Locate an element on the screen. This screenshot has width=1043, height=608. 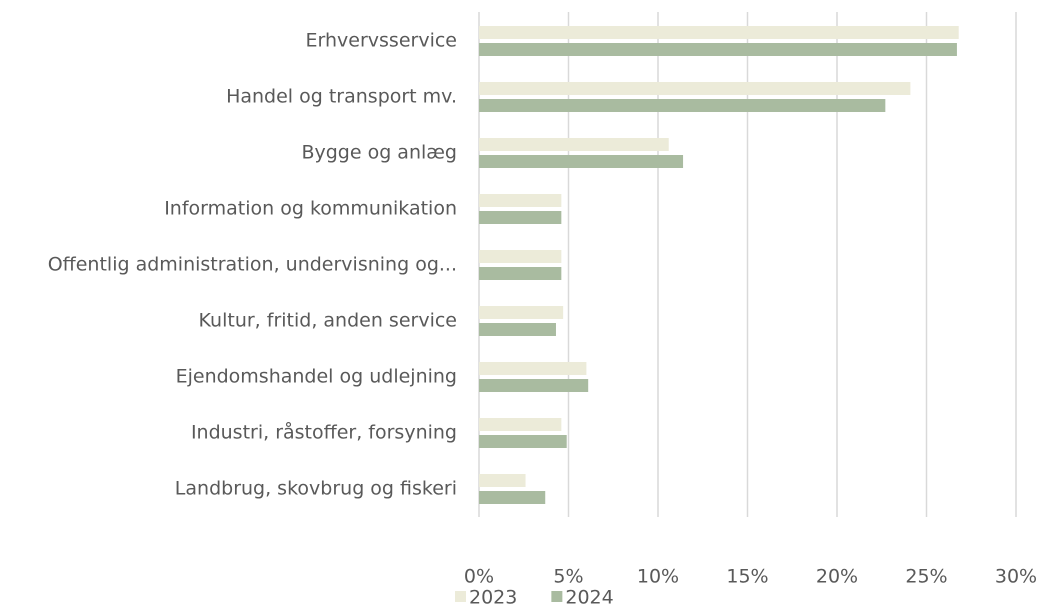
y-tick-label: Information og kommunikation is located at coordinates (310, 209).